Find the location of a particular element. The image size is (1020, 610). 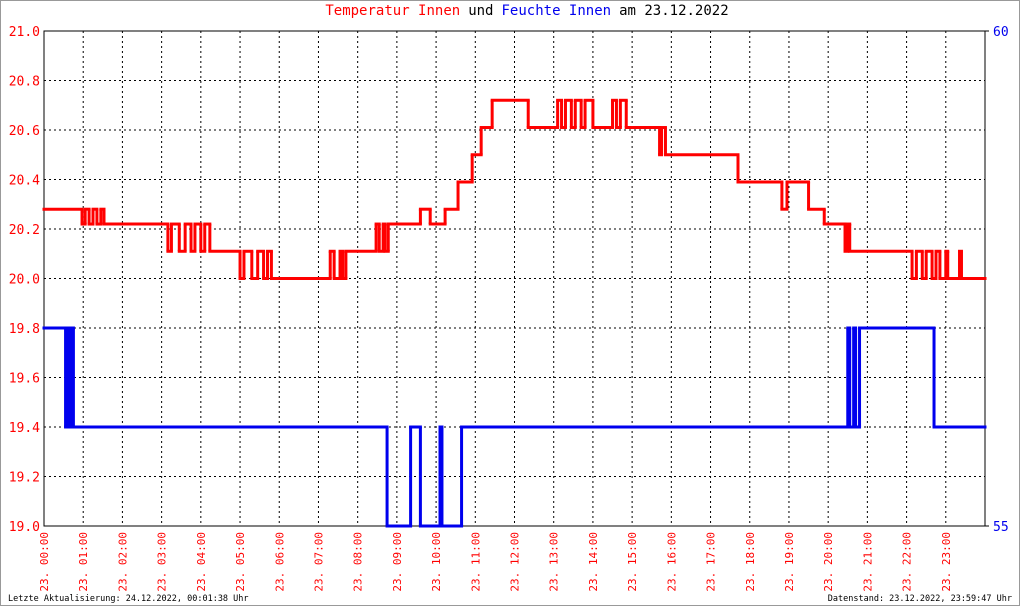

y-tick-label: 20.8 is located at coordinates (24, 82).